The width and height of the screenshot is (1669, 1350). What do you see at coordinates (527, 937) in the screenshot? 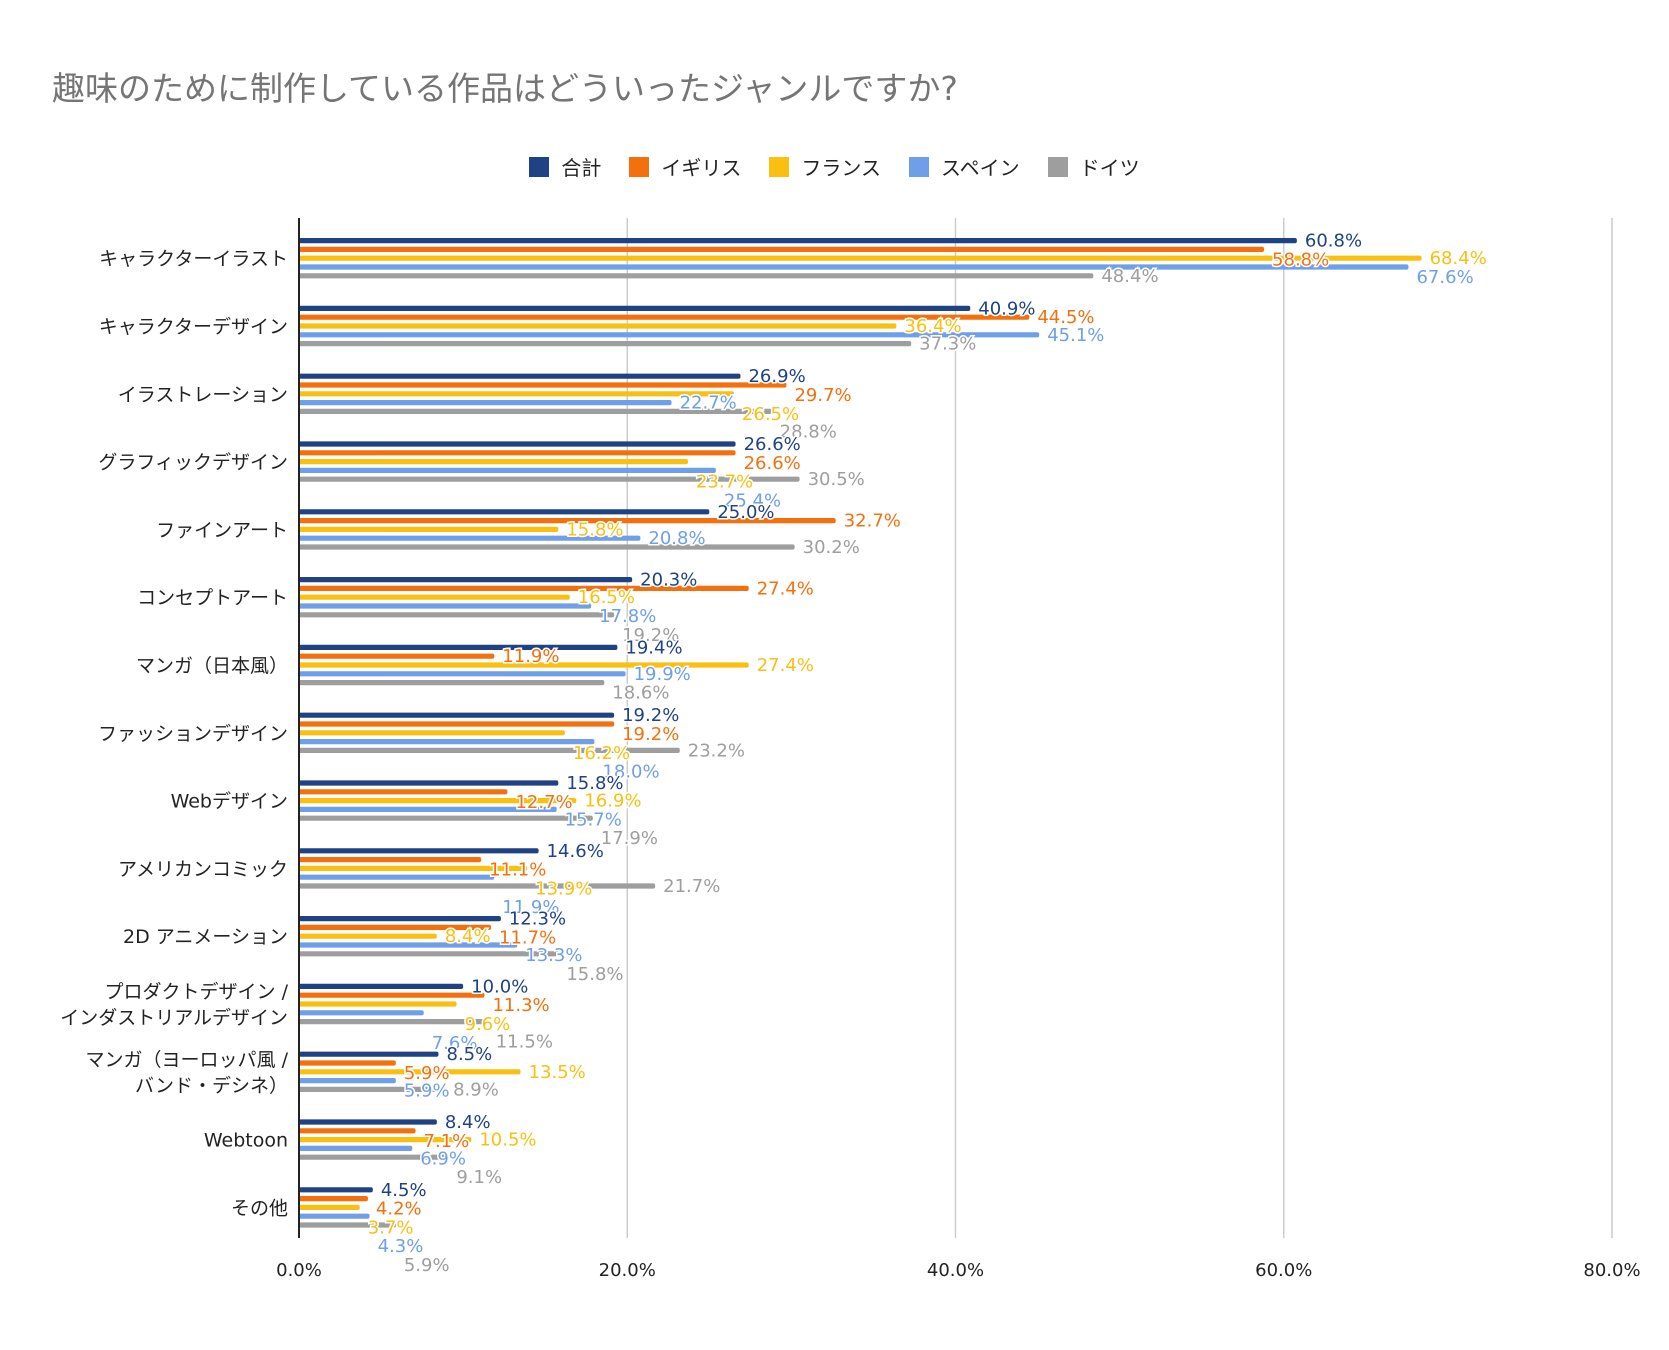
I see `data-label: 11.7%` at bounding box center [527, 937].